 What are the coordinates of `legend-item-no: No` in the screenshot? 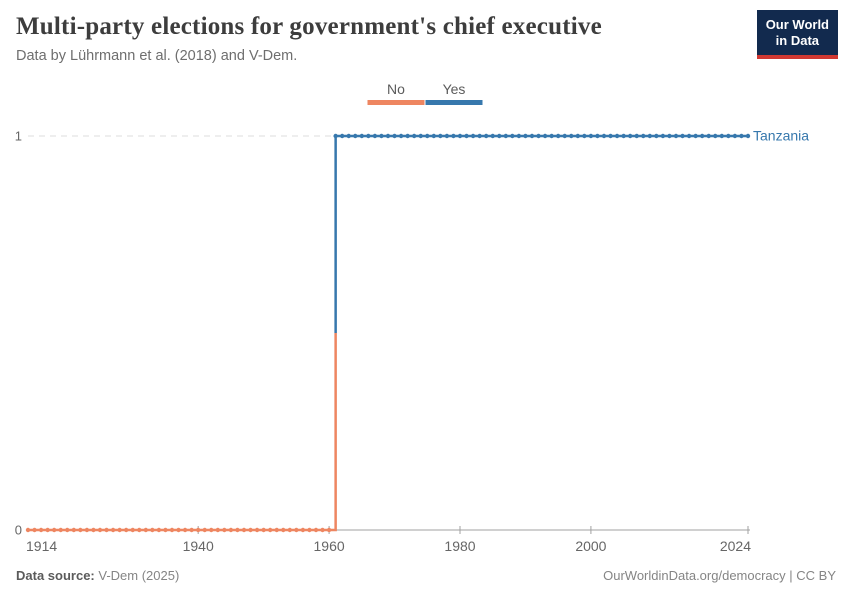 It's located at (396, 93).